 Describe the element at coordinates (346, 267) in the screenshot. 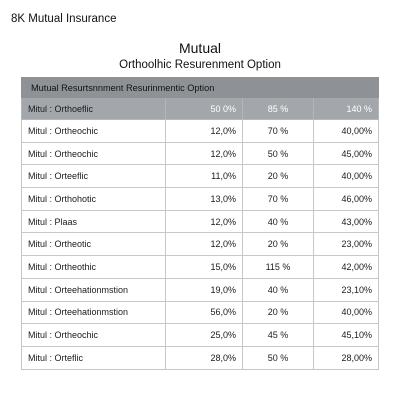

I see `row-col3: 42,00%` at that location.